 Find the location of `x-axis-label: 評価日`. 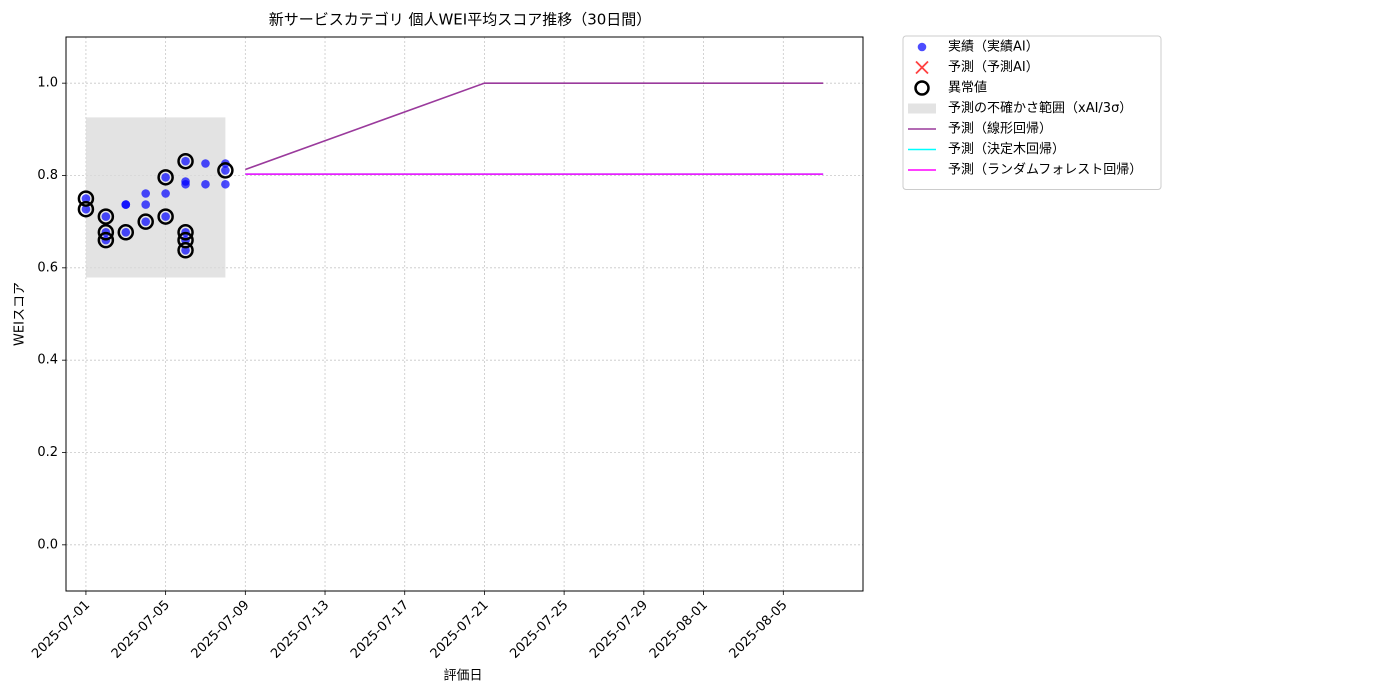

x-axis-label: 評価日 is located at coordinates (462, 676).